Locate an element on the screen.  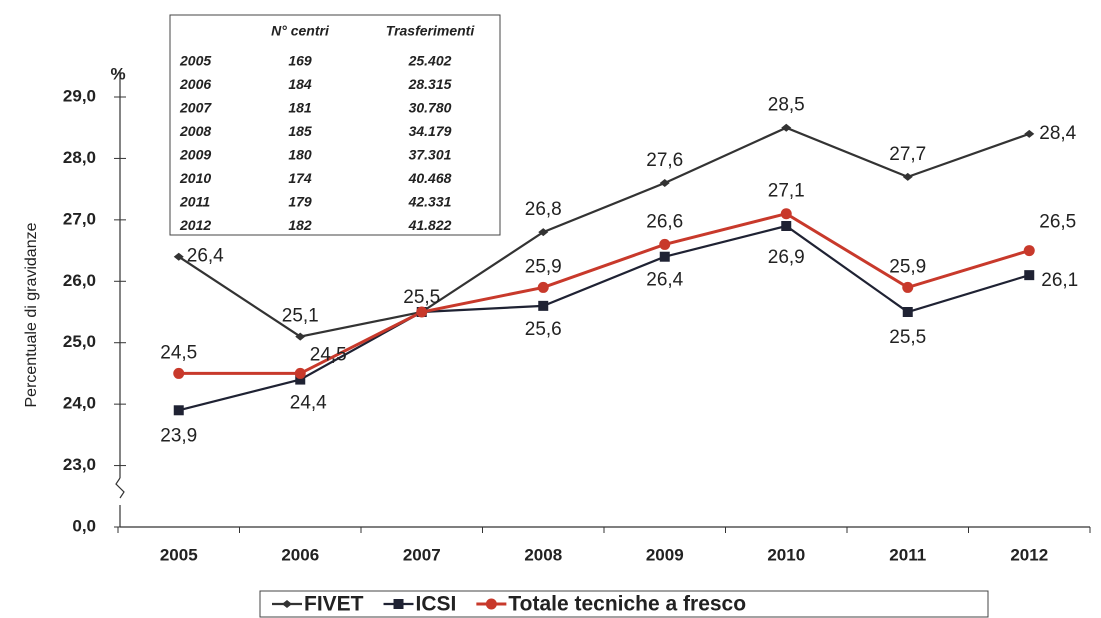
table-cell: 37.301 is located at coordinates (430, 155).